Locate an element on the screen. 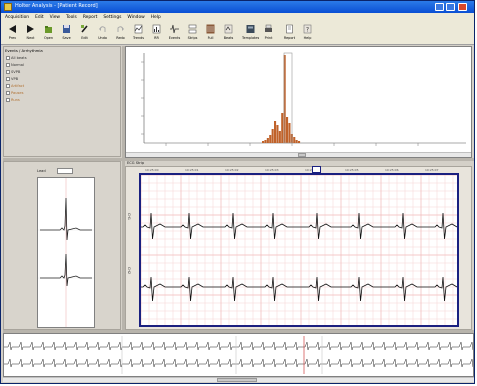  undo-button: Undo is located at coordinates (102, 33).